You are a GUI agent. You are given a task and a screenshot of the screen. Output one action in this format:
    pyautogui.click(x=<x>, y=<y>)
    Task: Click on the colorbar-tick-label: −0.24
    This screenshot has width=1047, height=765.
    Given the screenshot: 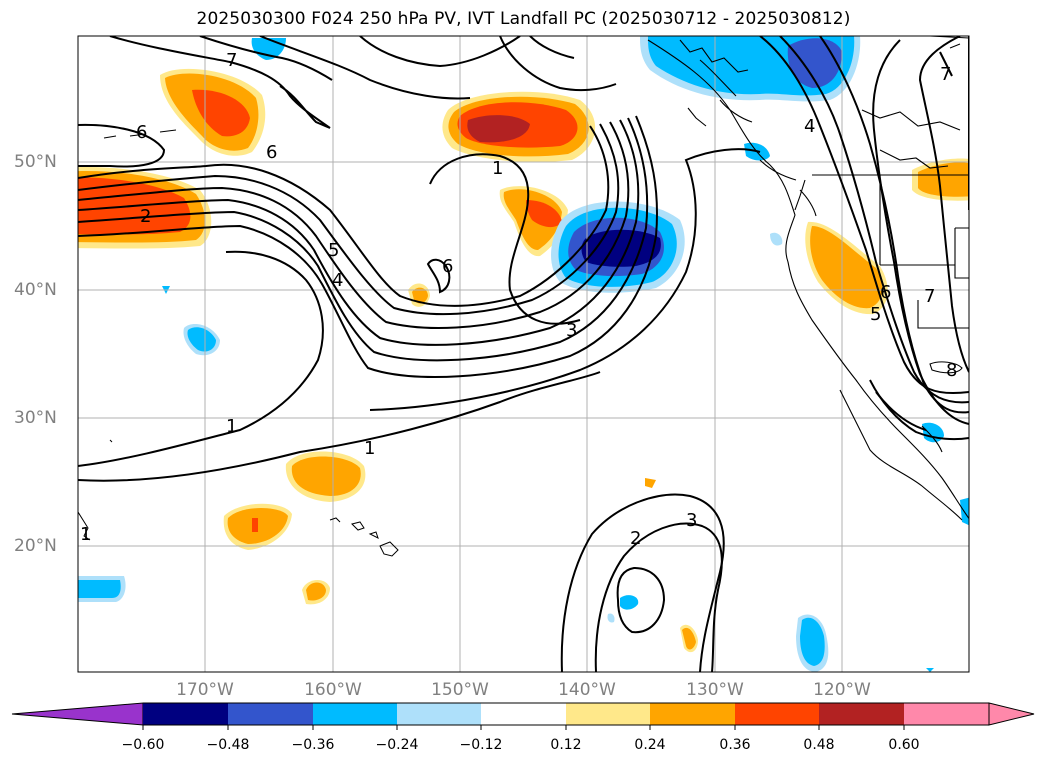 What is the action you would take?
    pyautogui.click(x=397, y=745)
    